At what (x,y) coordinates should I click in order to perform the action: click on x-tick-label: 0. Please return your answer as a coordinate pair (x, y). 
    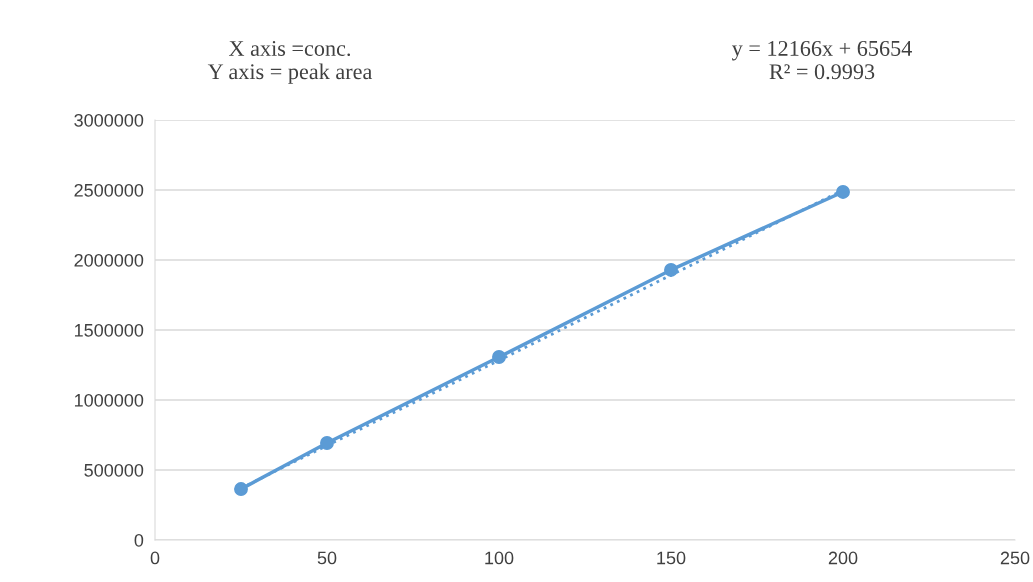
    Looking at the image, I should click on (155, 558).